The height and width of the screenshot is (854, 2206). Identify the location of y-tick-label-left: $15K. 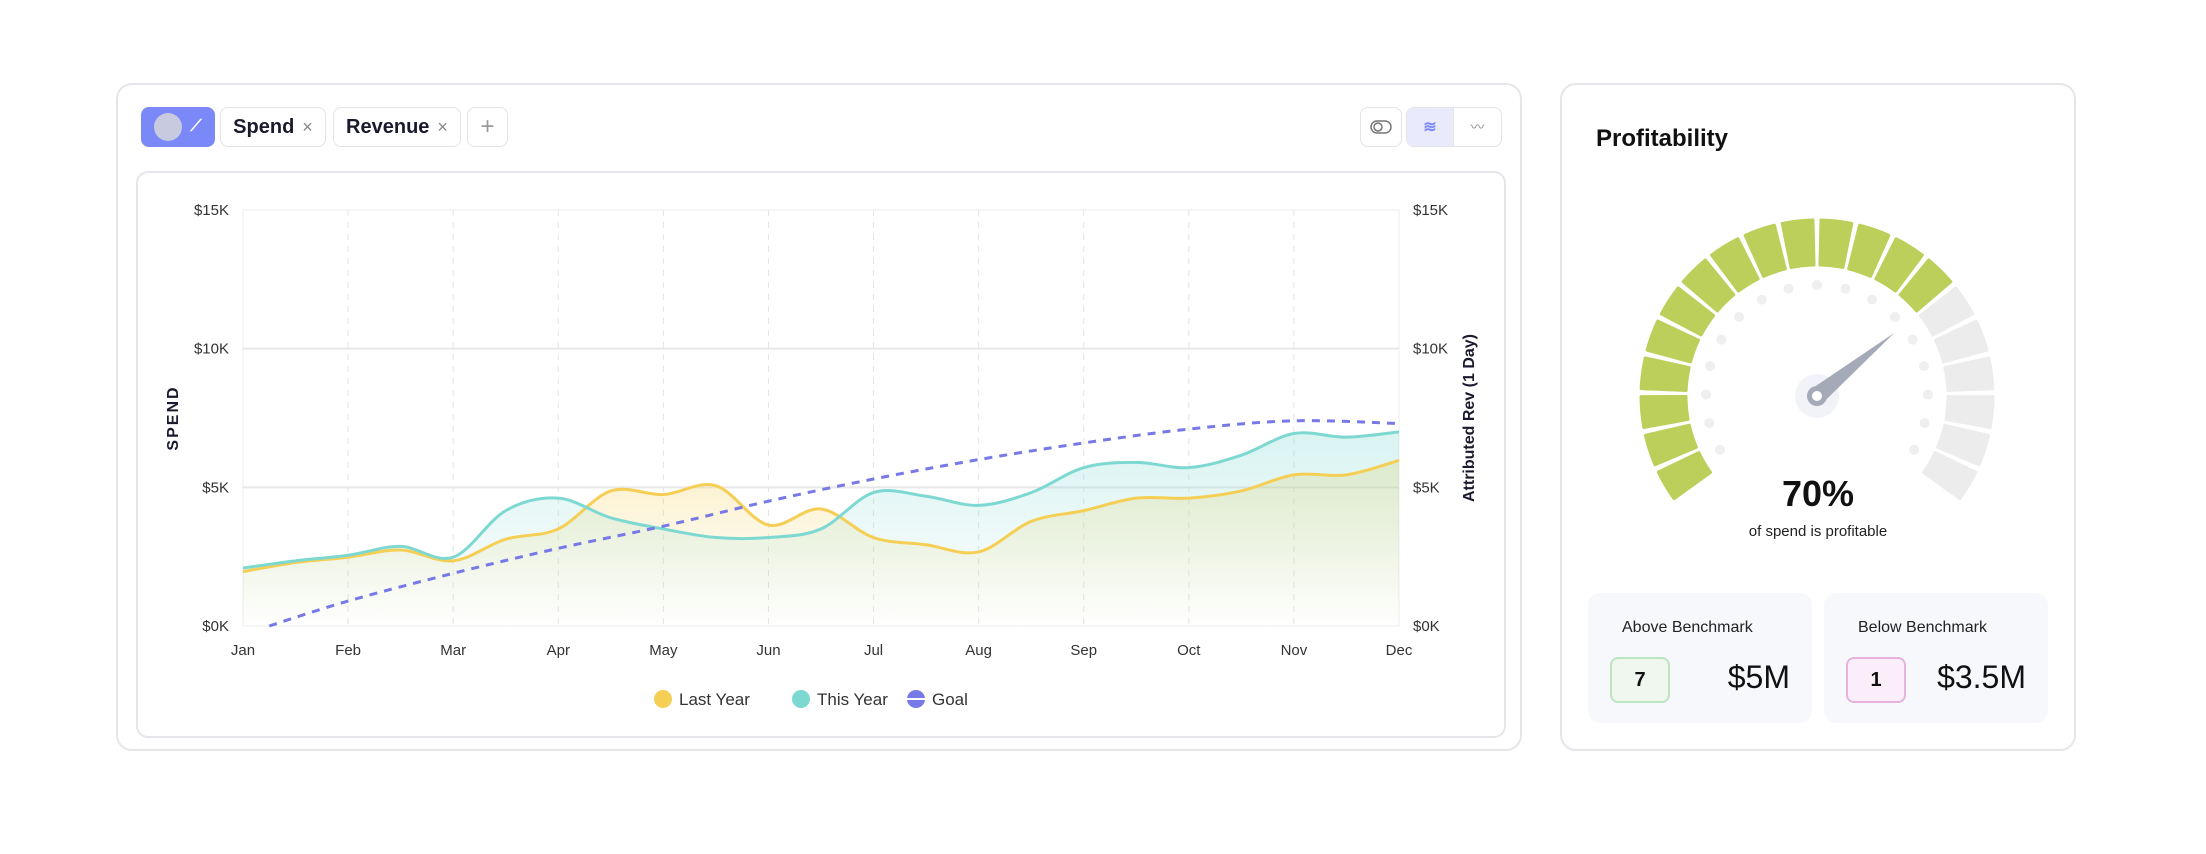
(211, 210).